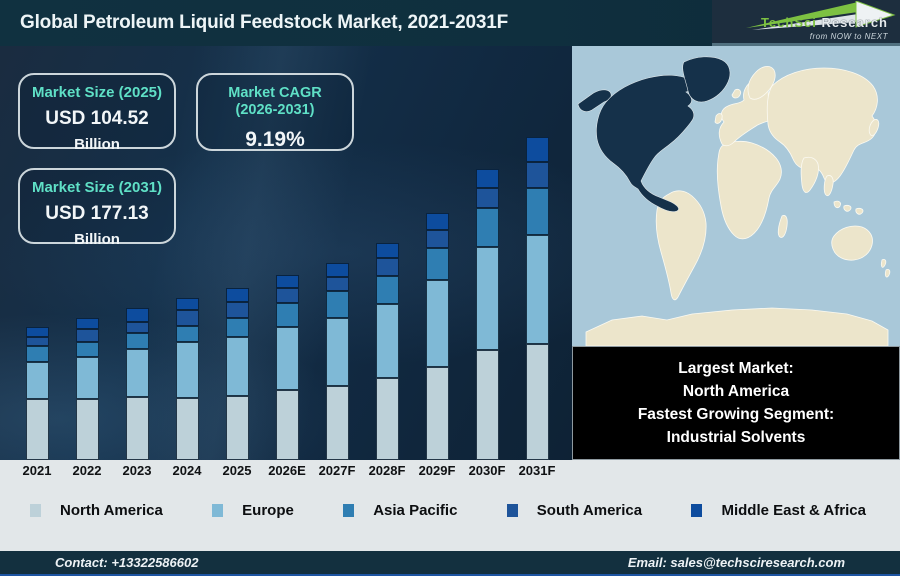  What do you see at coordinates (736, 391) in the screenshot?
I see `callout-largest-market-value: North America` at bounding box center [736, 391].